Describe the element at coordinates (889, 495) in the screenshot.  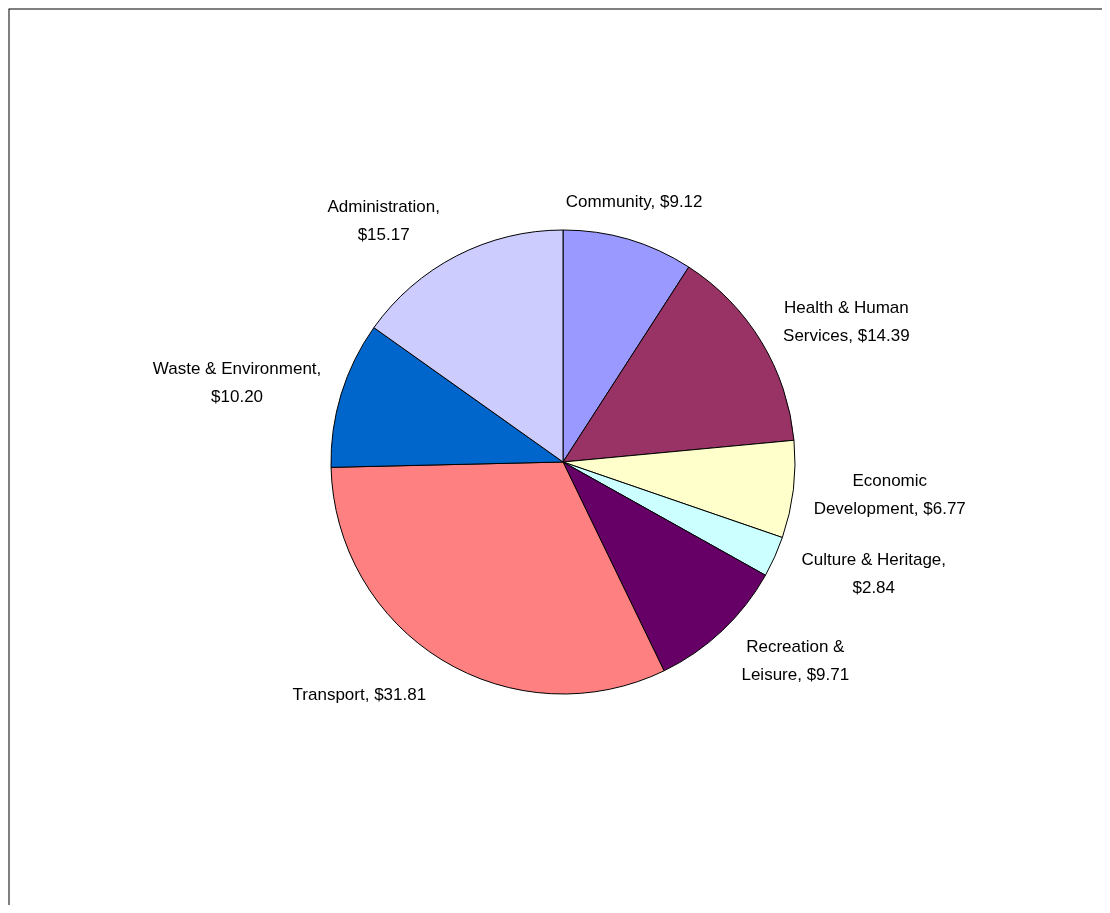
I see `slice-label: Economic Development, $6.77` at that location.